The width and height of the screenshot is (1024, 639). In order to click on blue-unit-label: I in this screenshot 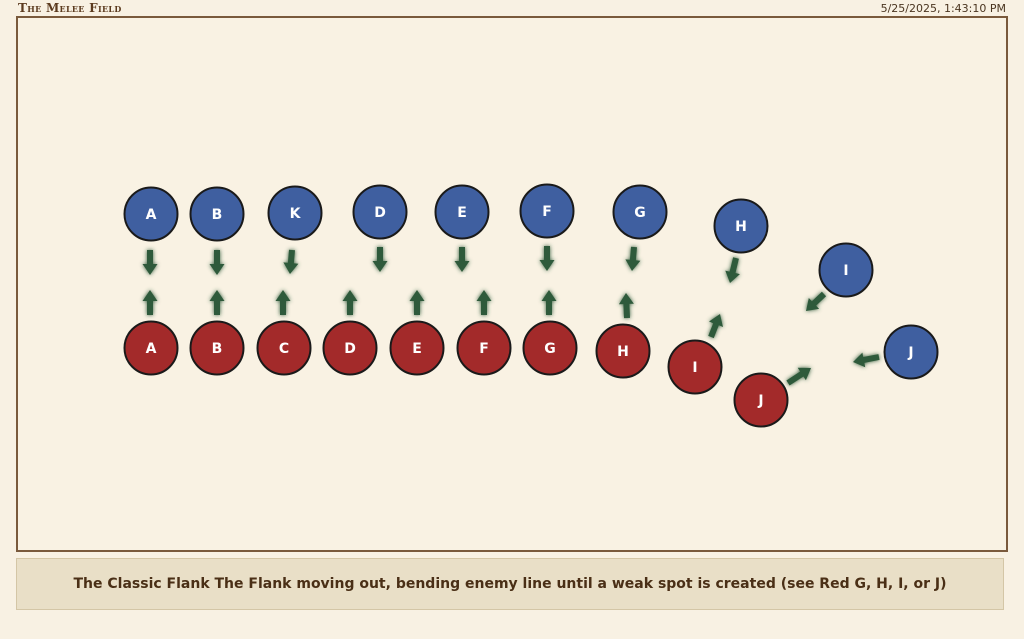, I will do `click(845, 271)`.